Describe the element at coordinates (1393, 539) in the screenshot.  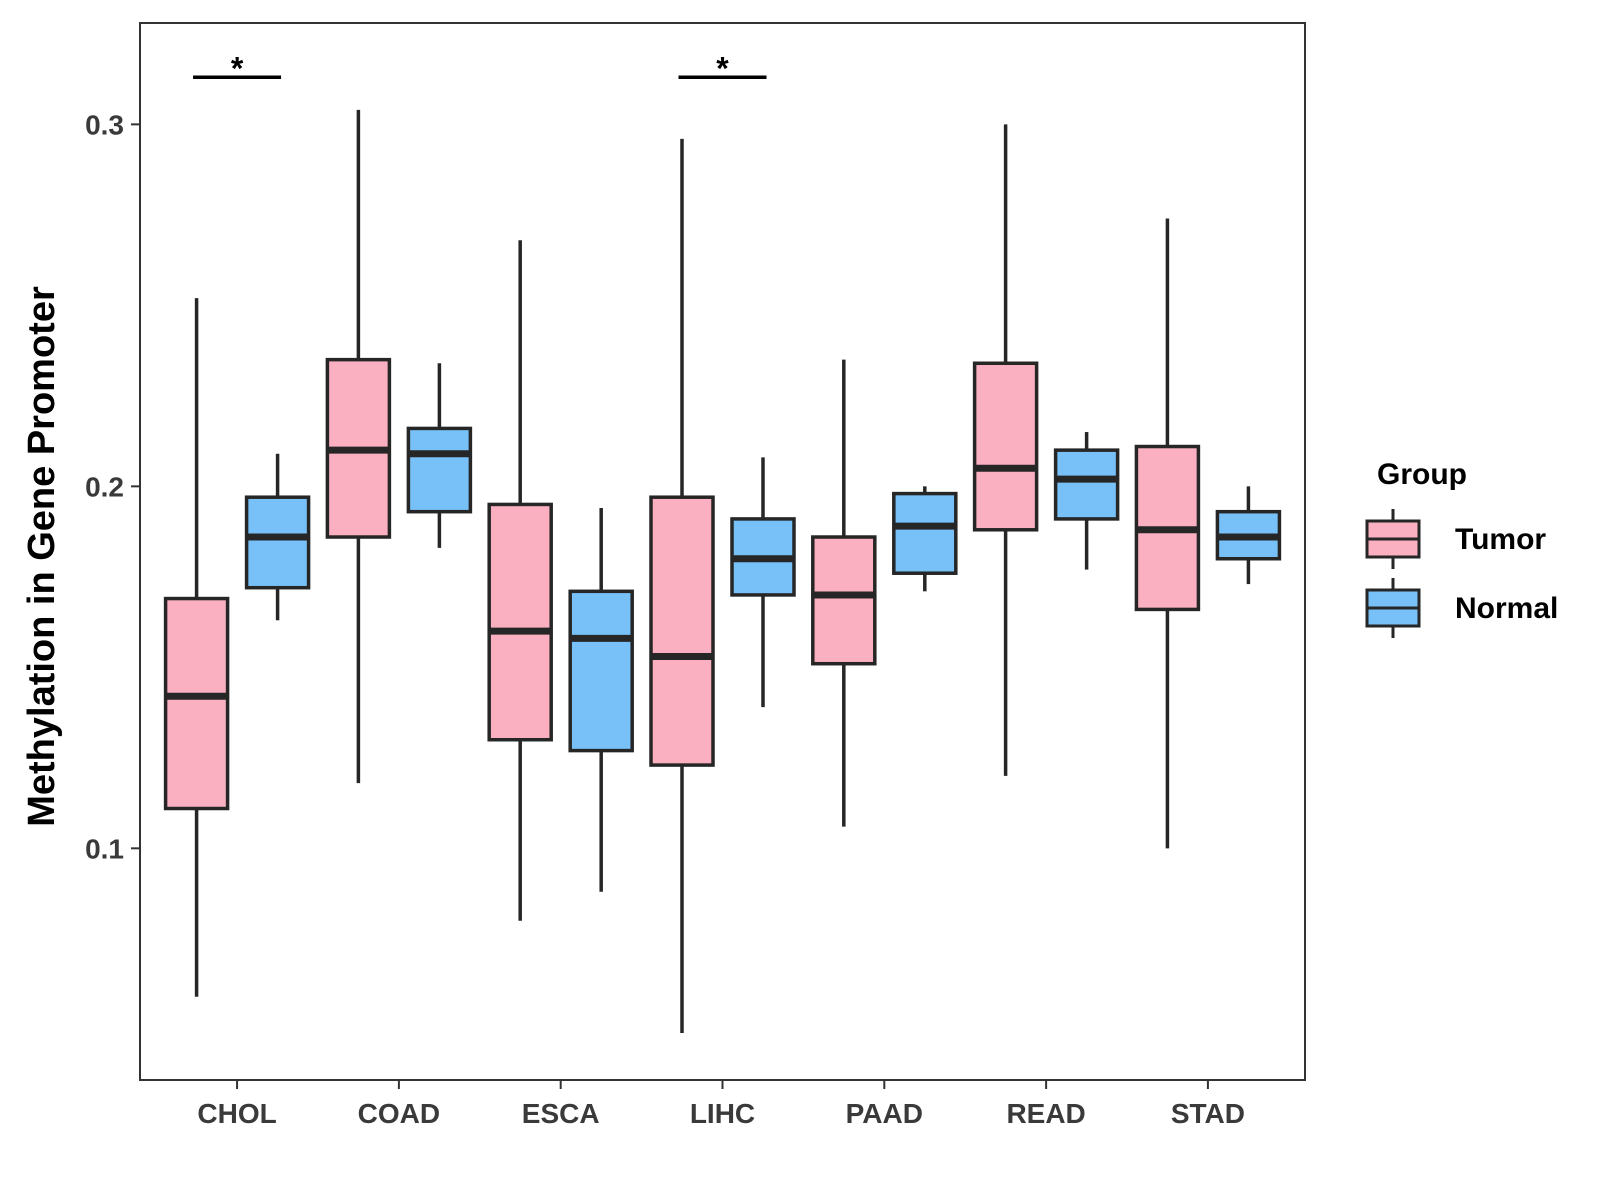
I see `legend-key-tumor` at that location.